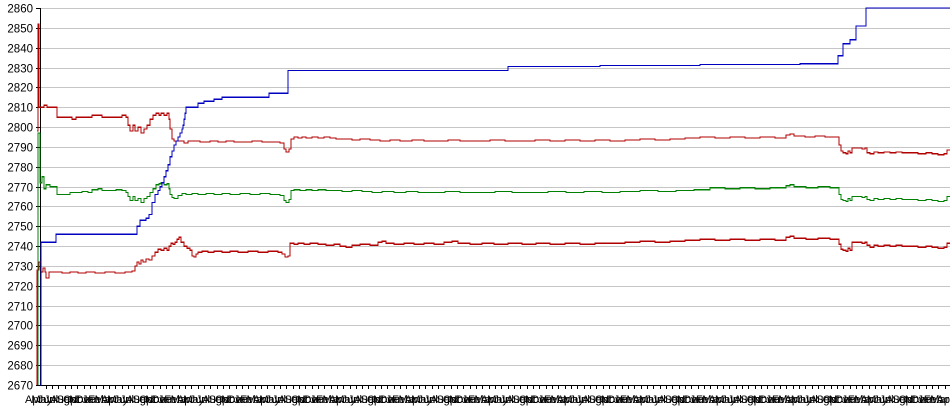 The width and height of the screenshot is (950, 415). I want to click on y-tick-label: 2820, so click(20, 89).